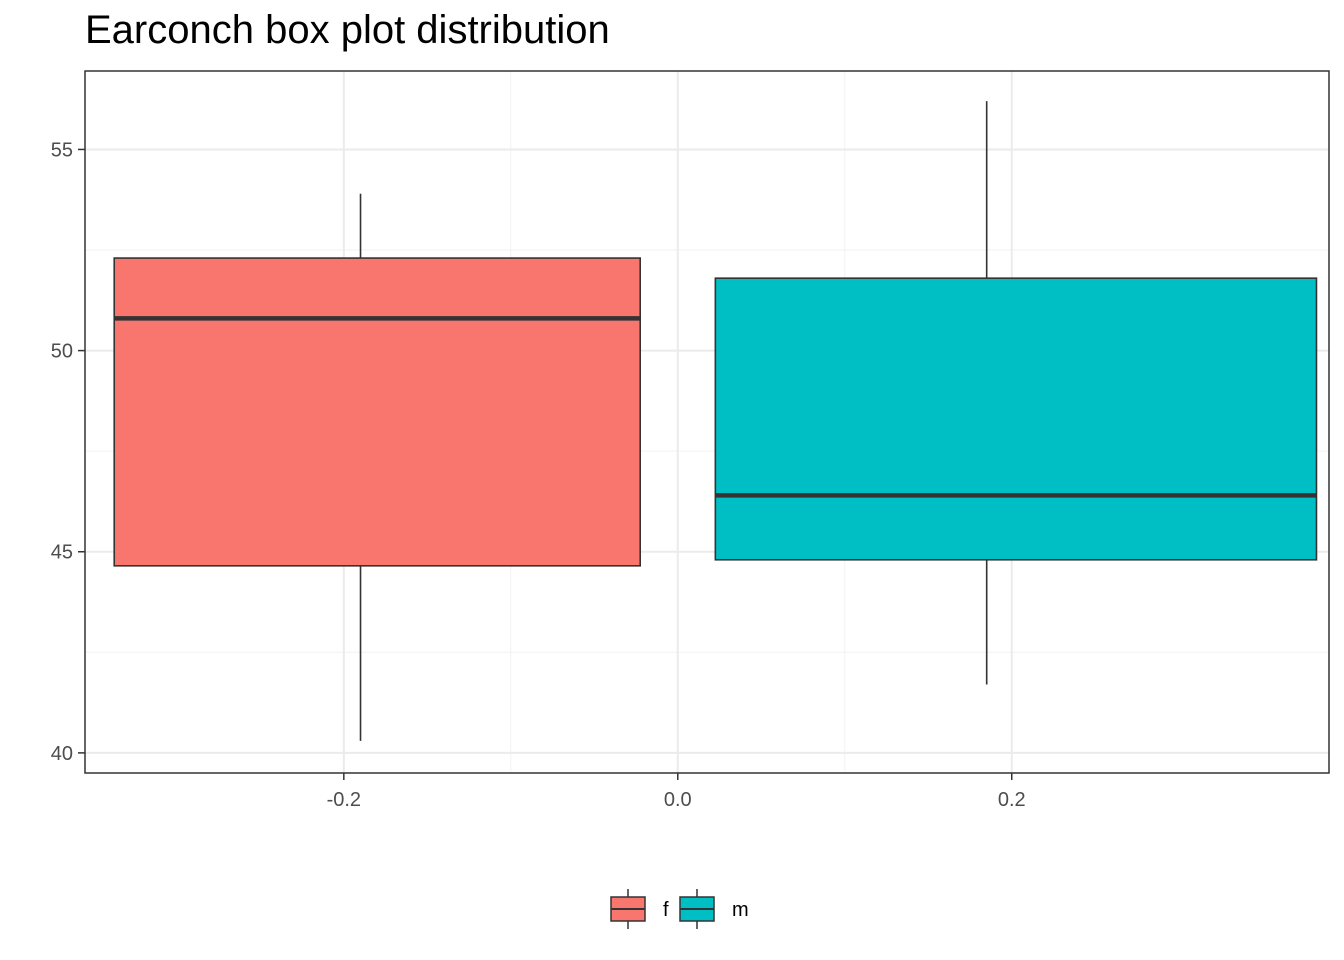 This screenshot has width=1344, height=960. Describe the element at coordinates (344, 800) in the screenshot. I see `x-tick-label: -0.2` at that location.